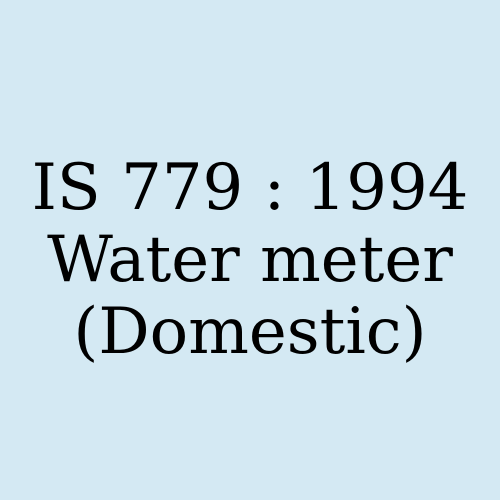  Describe the element at coordinates (250, 260) in the screenshot. I see `title-line-2: Water meter` at that location.